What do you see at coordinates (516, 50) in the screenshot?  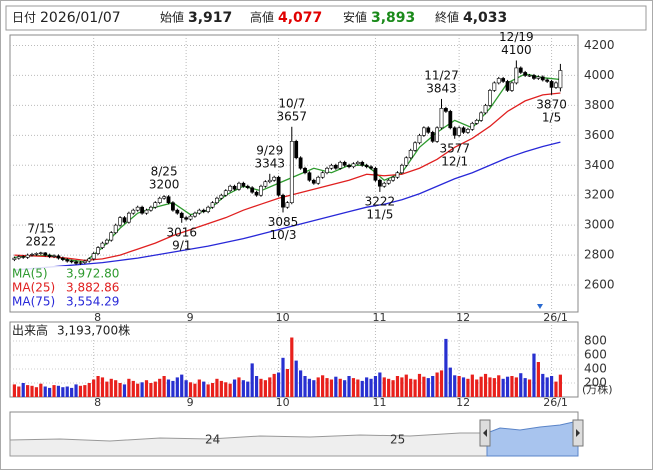 I see `annotation-value: 4100` at bounding box center [516, 50].